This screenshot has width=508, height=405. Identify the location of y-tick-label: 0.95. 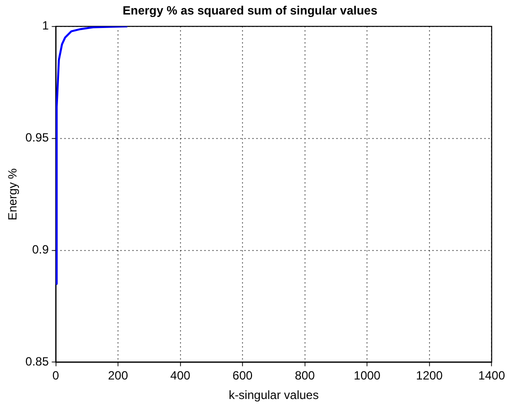
(37, 137).